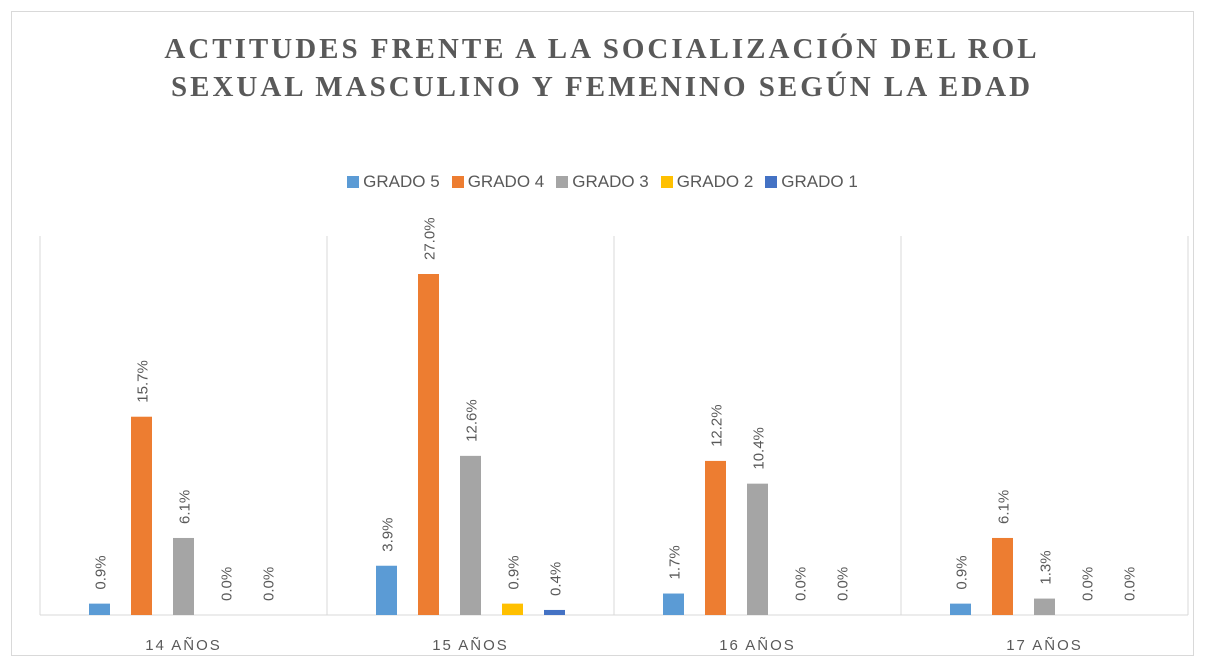 This screenshot has width=1205, height=667. I want to click on legend: GRADO 5 GRADO 4 GRADO 3 GRADO 2 GRADO 1, so click(602, 182).